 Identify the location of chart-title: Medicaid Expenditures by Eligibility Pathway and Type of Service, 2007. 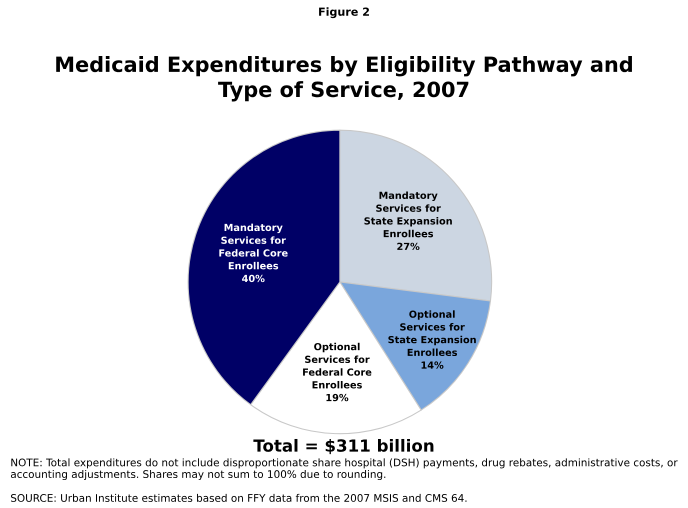
(344, 79).